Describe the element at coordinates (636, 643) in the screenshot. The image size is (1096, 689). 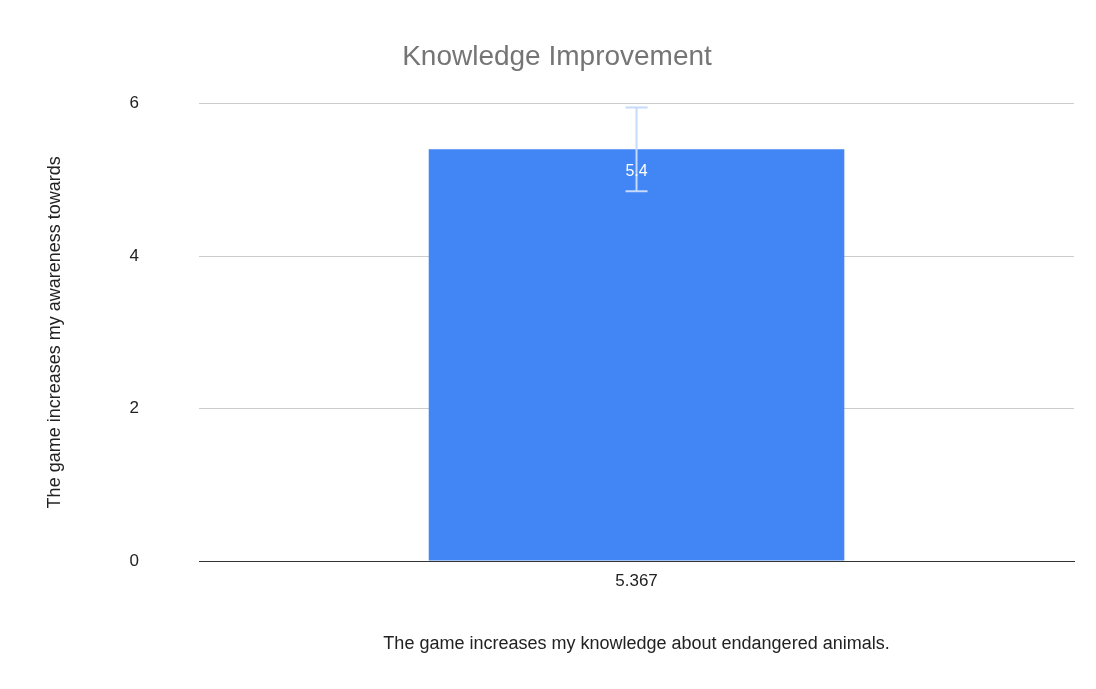
I see `x-axis-title: The game increases my knowledge about endangered animals.` at that location.